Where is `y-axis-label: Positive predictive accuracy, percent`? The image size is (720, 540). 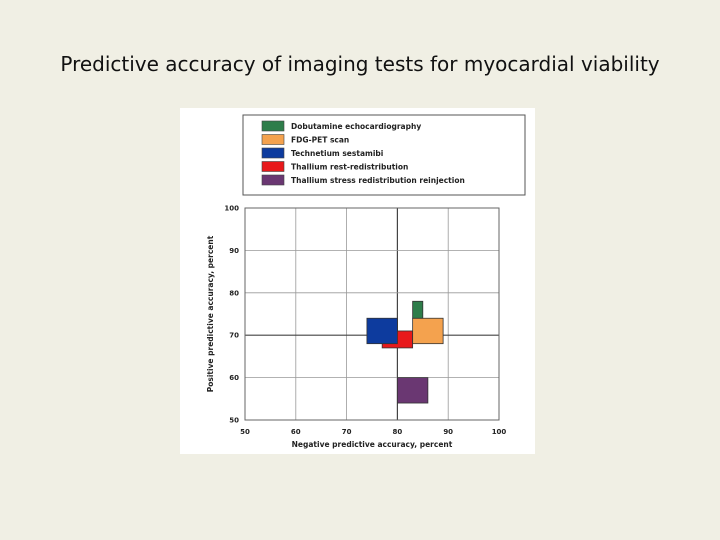 y-axis-label: Positive predictive accuracy, percent is located at coordinates (210, 313).